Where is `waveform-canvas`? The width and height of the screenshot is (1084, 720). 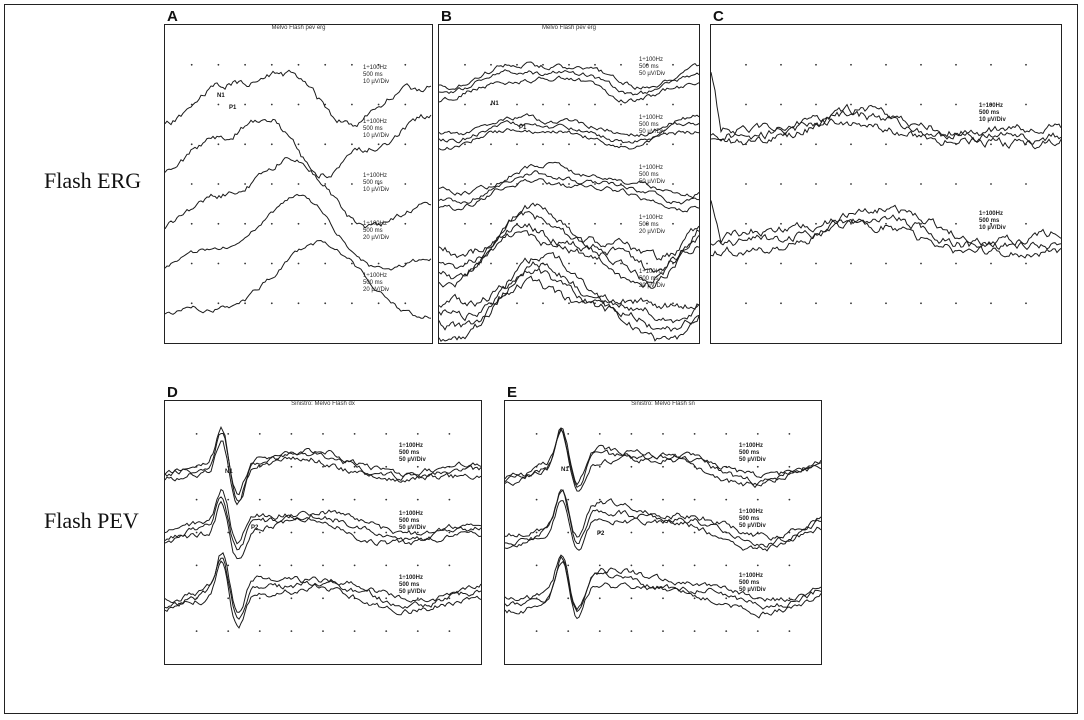
waveform-canvas is located at coordinates (323, 528).